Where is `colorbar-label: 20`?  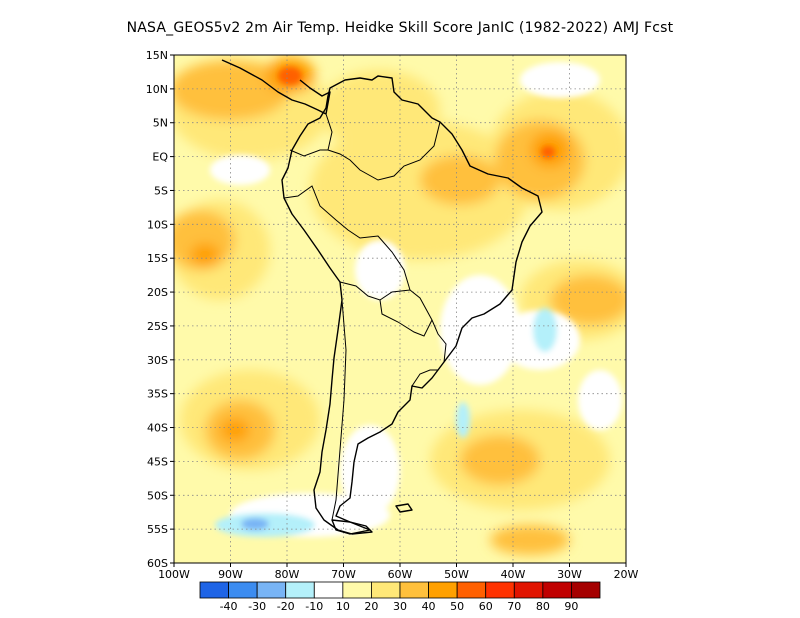
colorbar-label: 20 is located at coordinates (371, 606).